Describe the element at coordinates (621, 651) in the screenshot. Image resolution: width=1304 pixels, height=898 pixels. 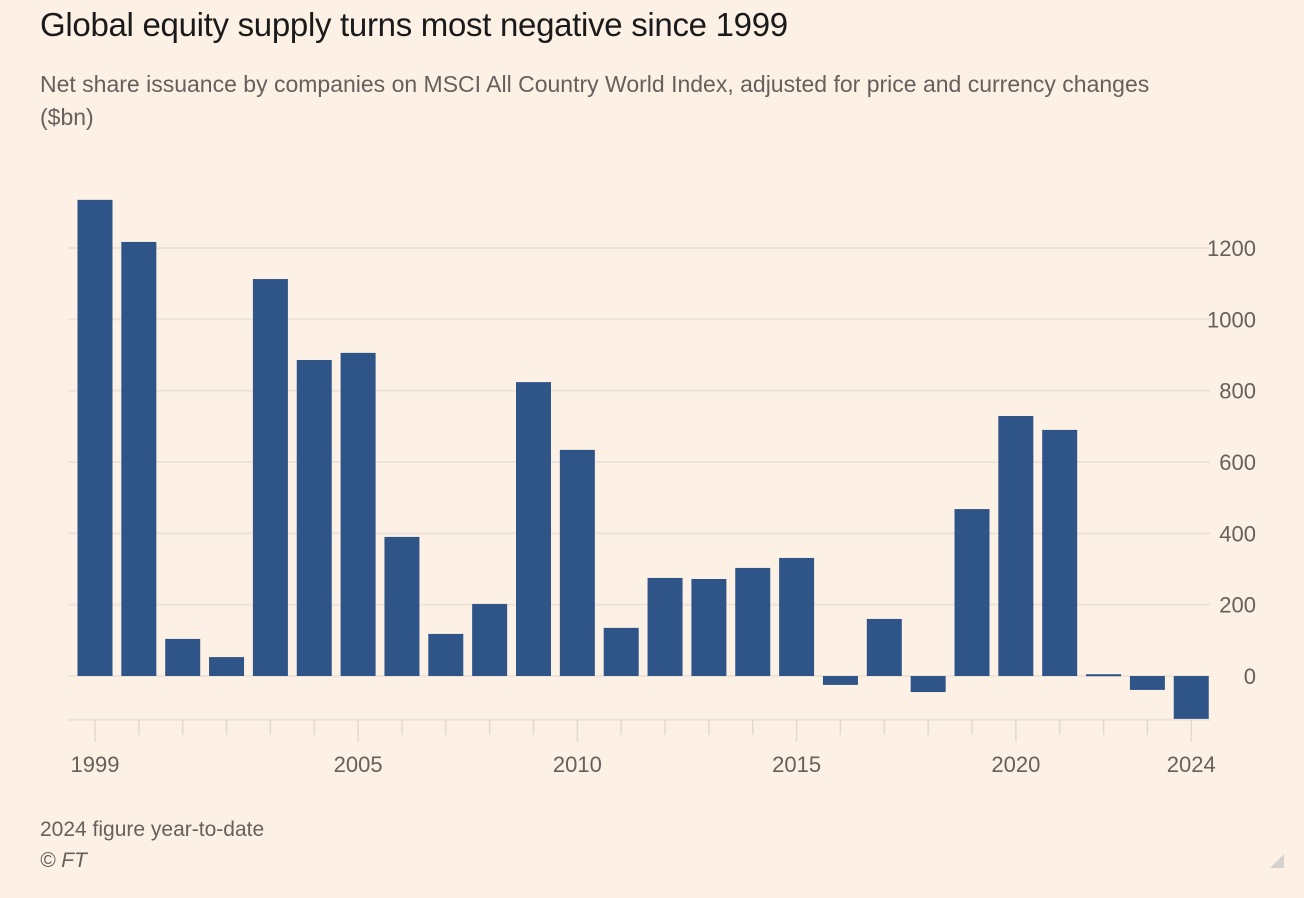
I see `bar-2011` at that location.